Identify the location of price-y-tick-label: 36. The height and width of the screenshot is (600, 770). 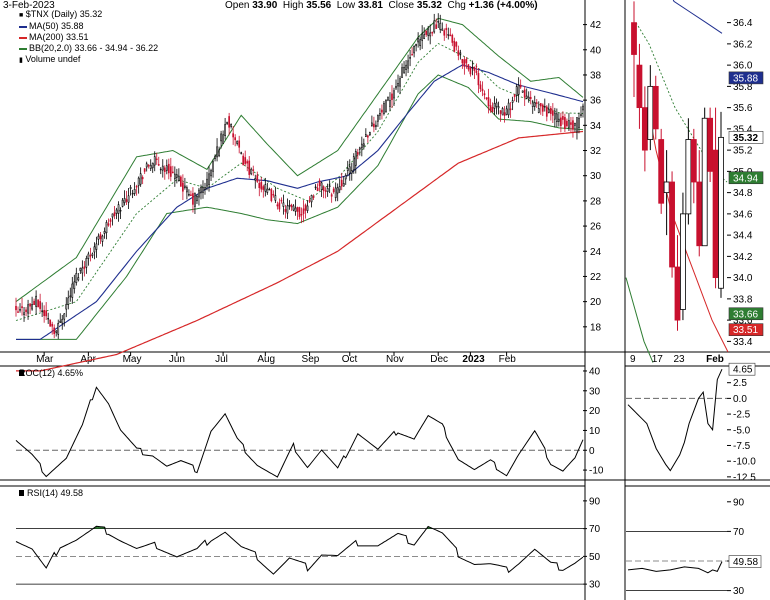
(596, 101).